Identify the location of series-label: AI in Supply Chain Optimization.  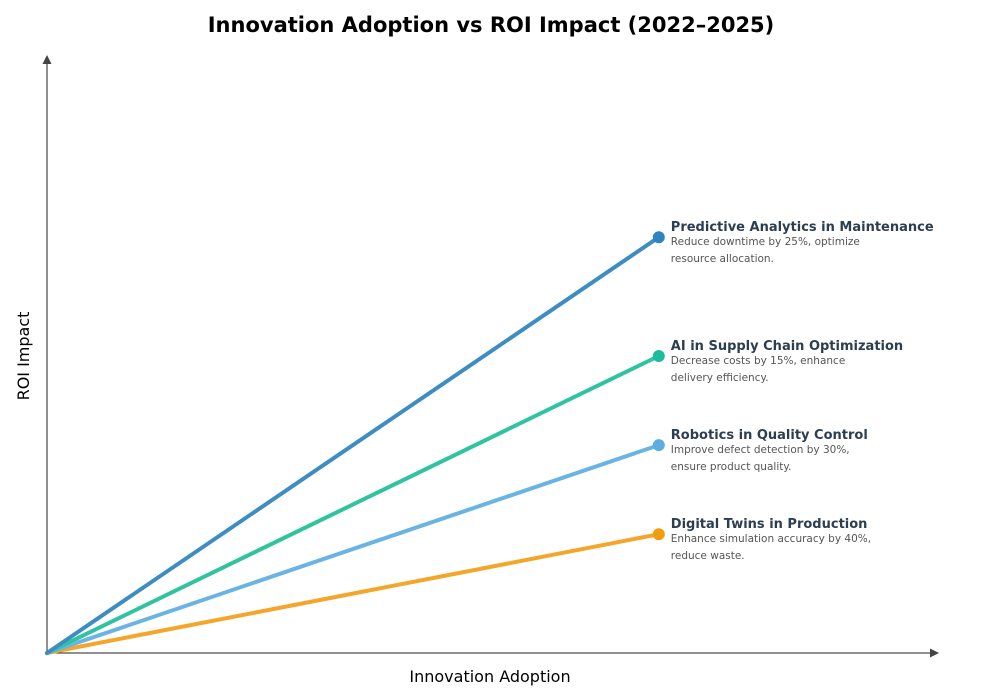
(787, 346).